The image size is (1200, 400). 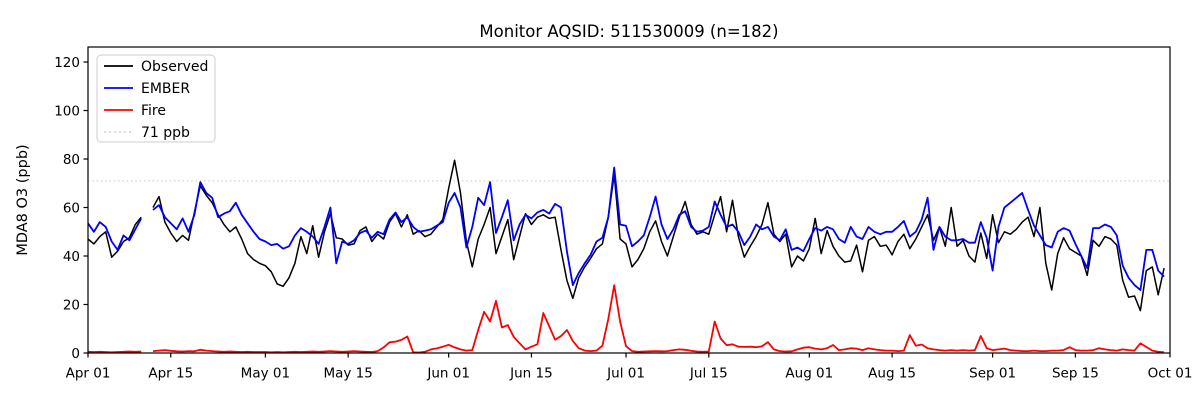 I want to click on x-tick-label: Jun 01, so click(x=448, y=374).